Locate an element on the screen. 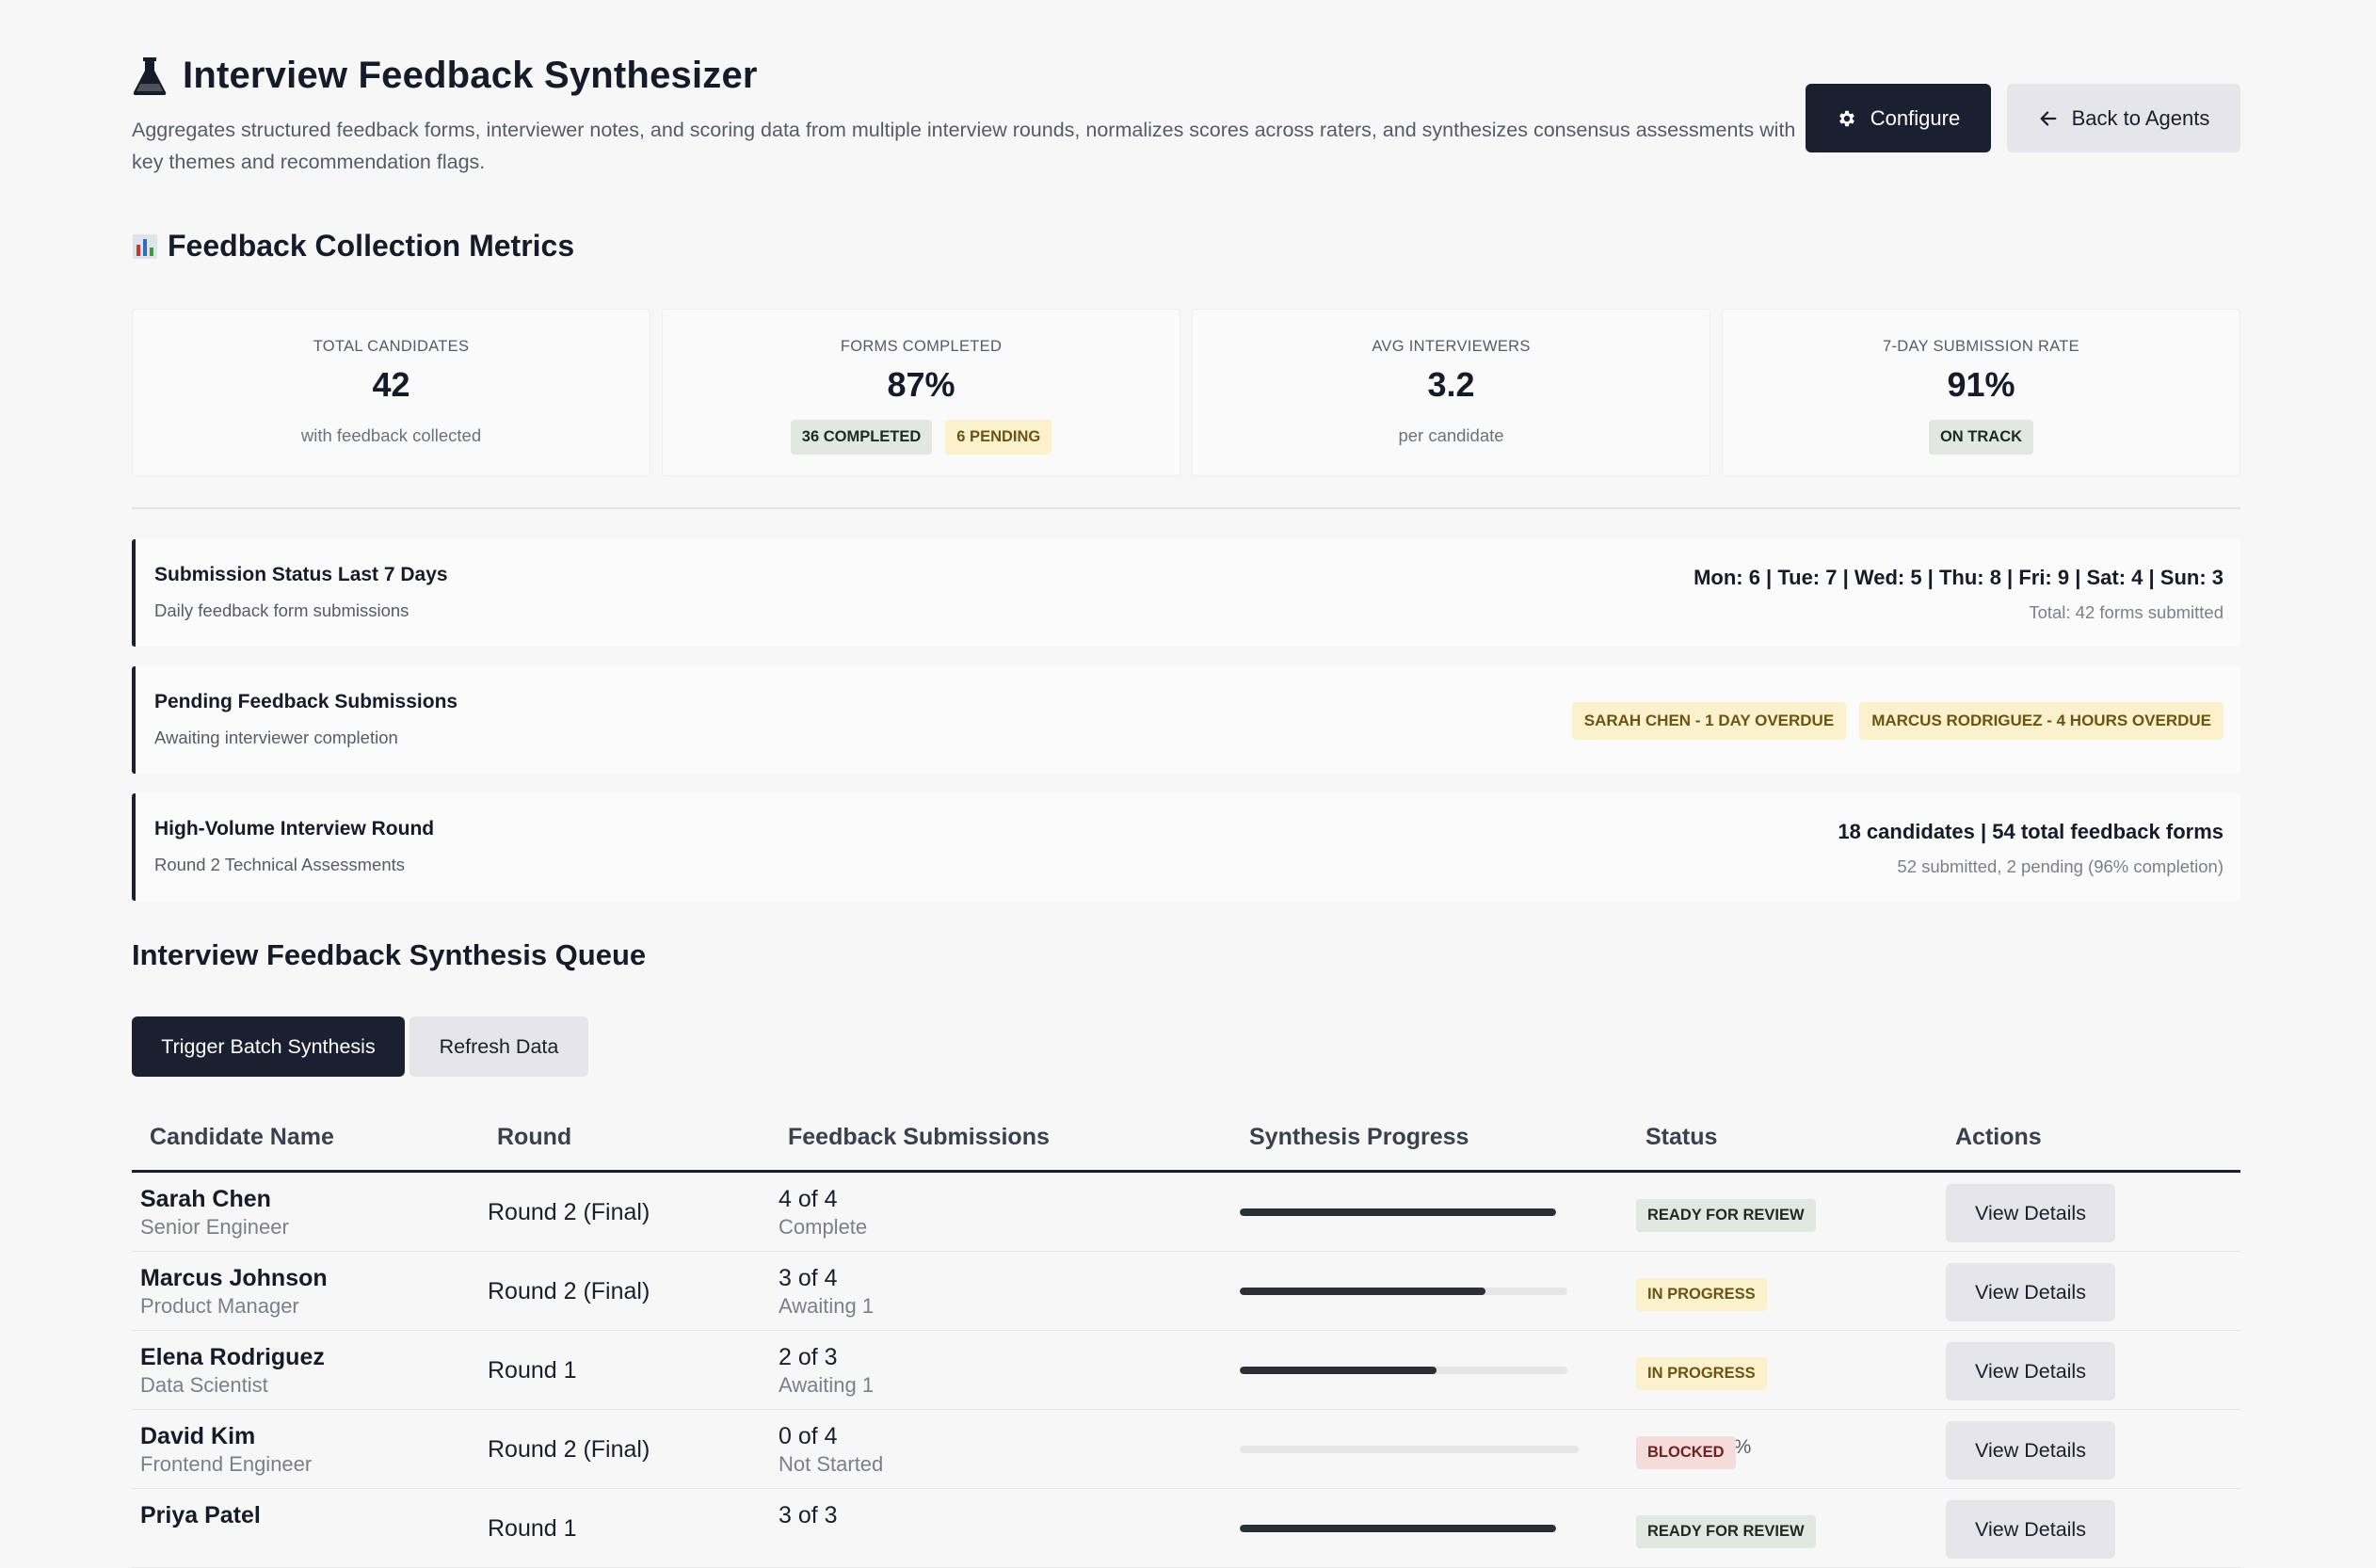 This screenshot has width=2376, height=1568. metric-card-submission-rate: 7-Day Submission Rate 91% On Track is located at coordinates (1981, 392).